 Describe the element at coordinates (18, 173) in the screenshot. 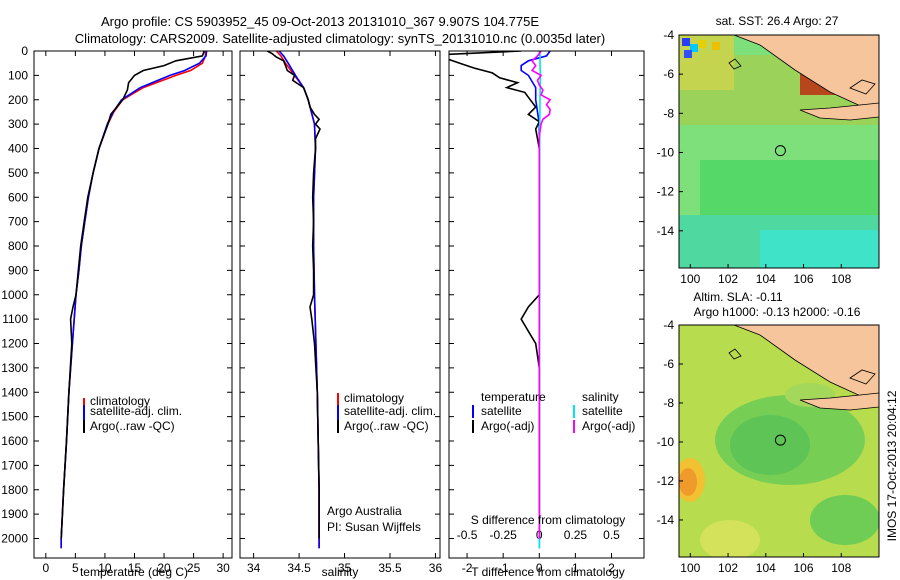

I see `y-tick-label: 500` at that location.